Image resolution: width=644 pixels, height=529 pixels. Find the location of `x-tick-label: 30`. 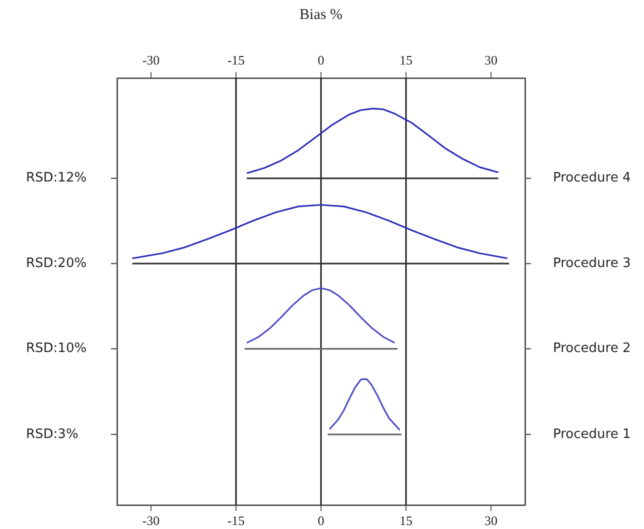

x-tick-label: 30 is located at coordinates (491, 520).